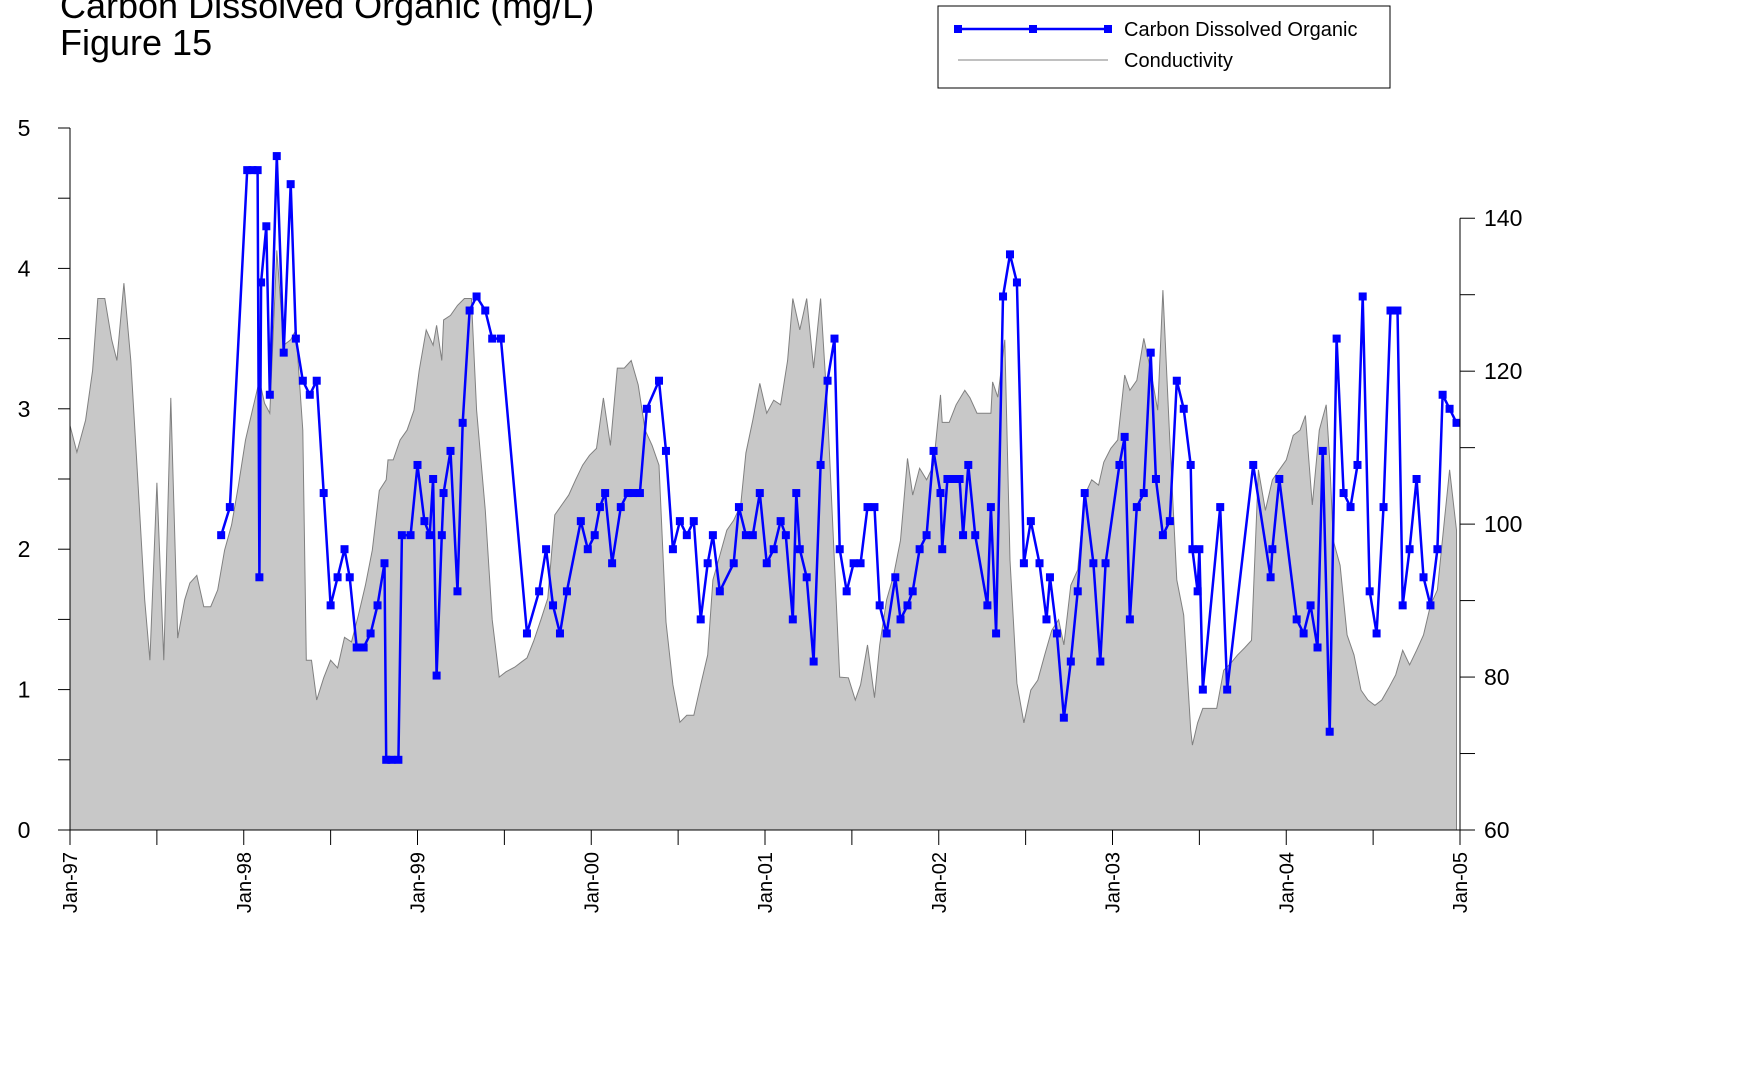  Describe the element at coordinates (1503, 371) in the screenshot. I see `y2-tick-label: 120` at that location.